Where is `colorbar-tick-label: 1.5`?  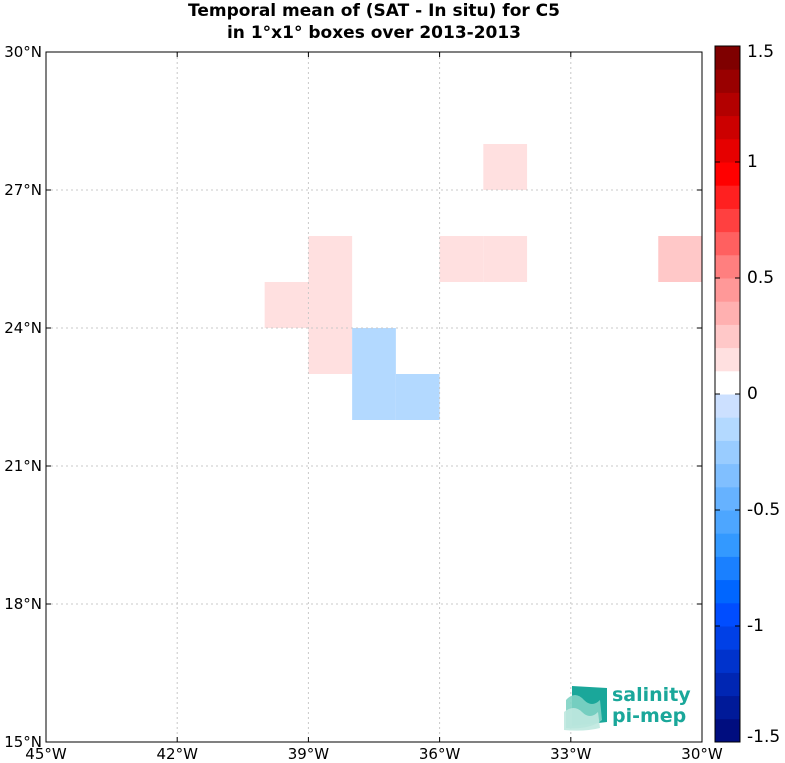 colorbar-tick-label: 1.5 is located at coordinates (760, 52).